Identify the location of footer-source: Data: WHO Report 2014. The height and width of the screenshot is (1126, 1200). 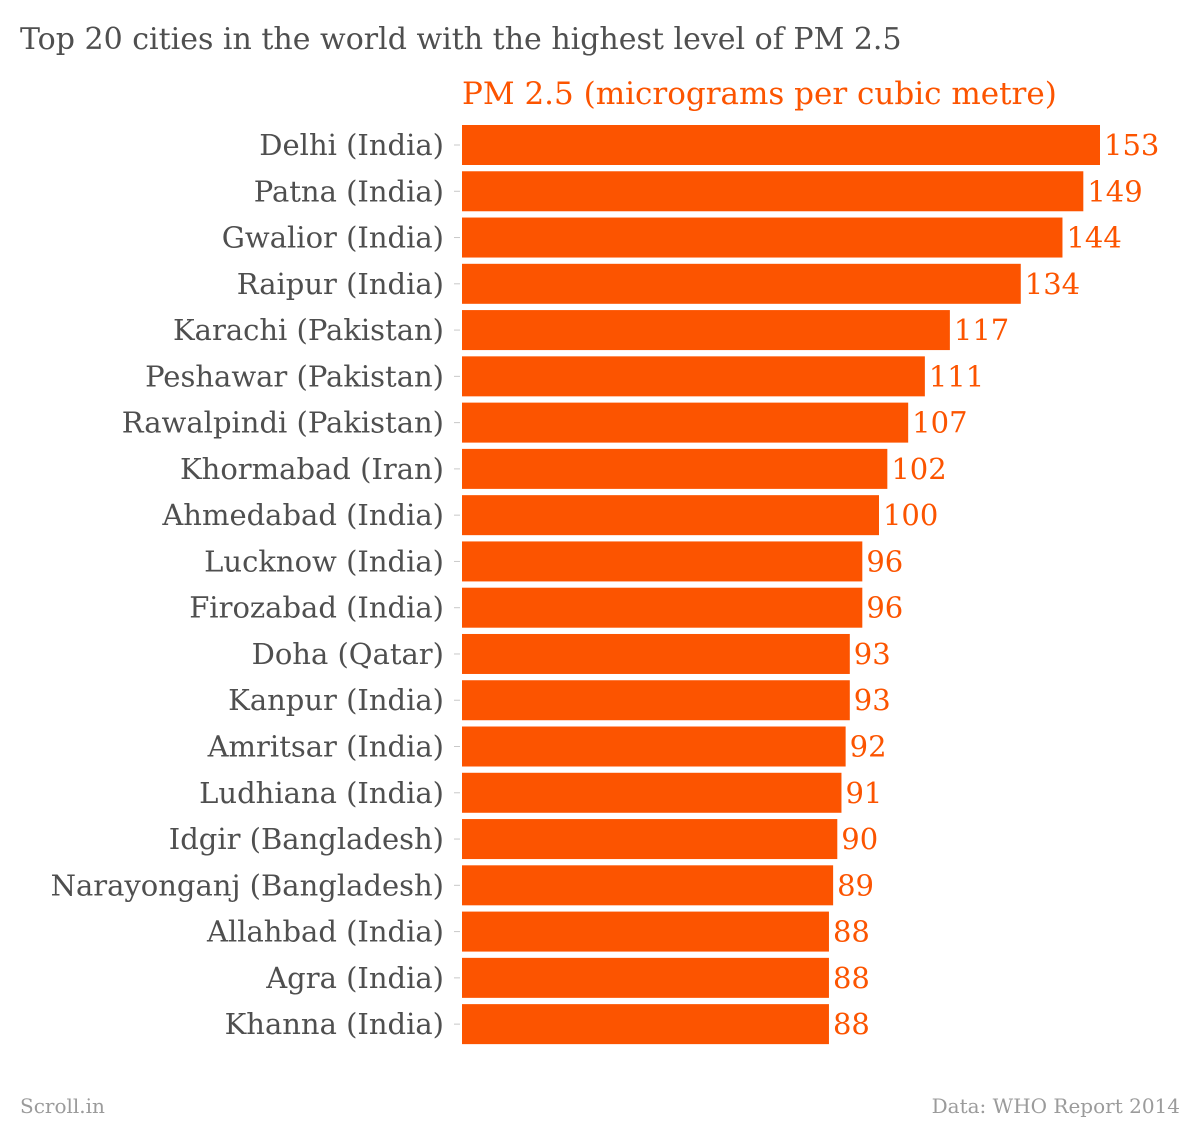
(1055, 1106).